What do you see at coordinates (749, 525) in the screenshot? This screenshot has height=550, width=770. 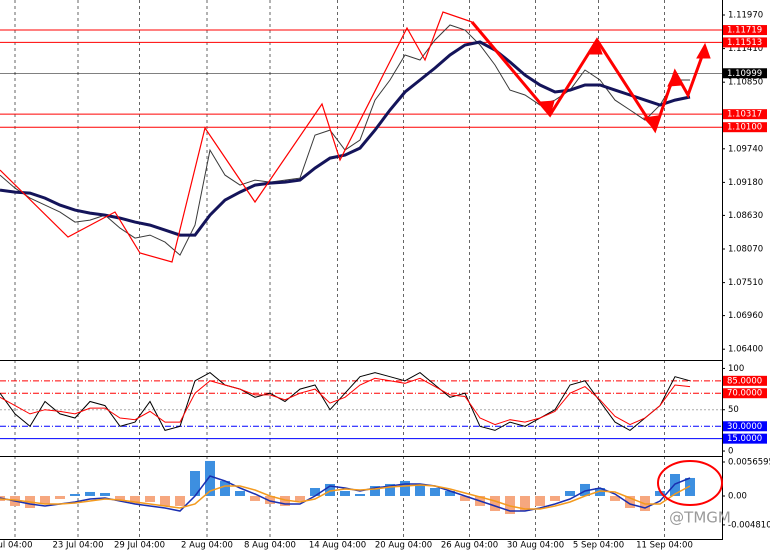 I see `y-tick-label: -0.004810` at bounding box center [749, 525].